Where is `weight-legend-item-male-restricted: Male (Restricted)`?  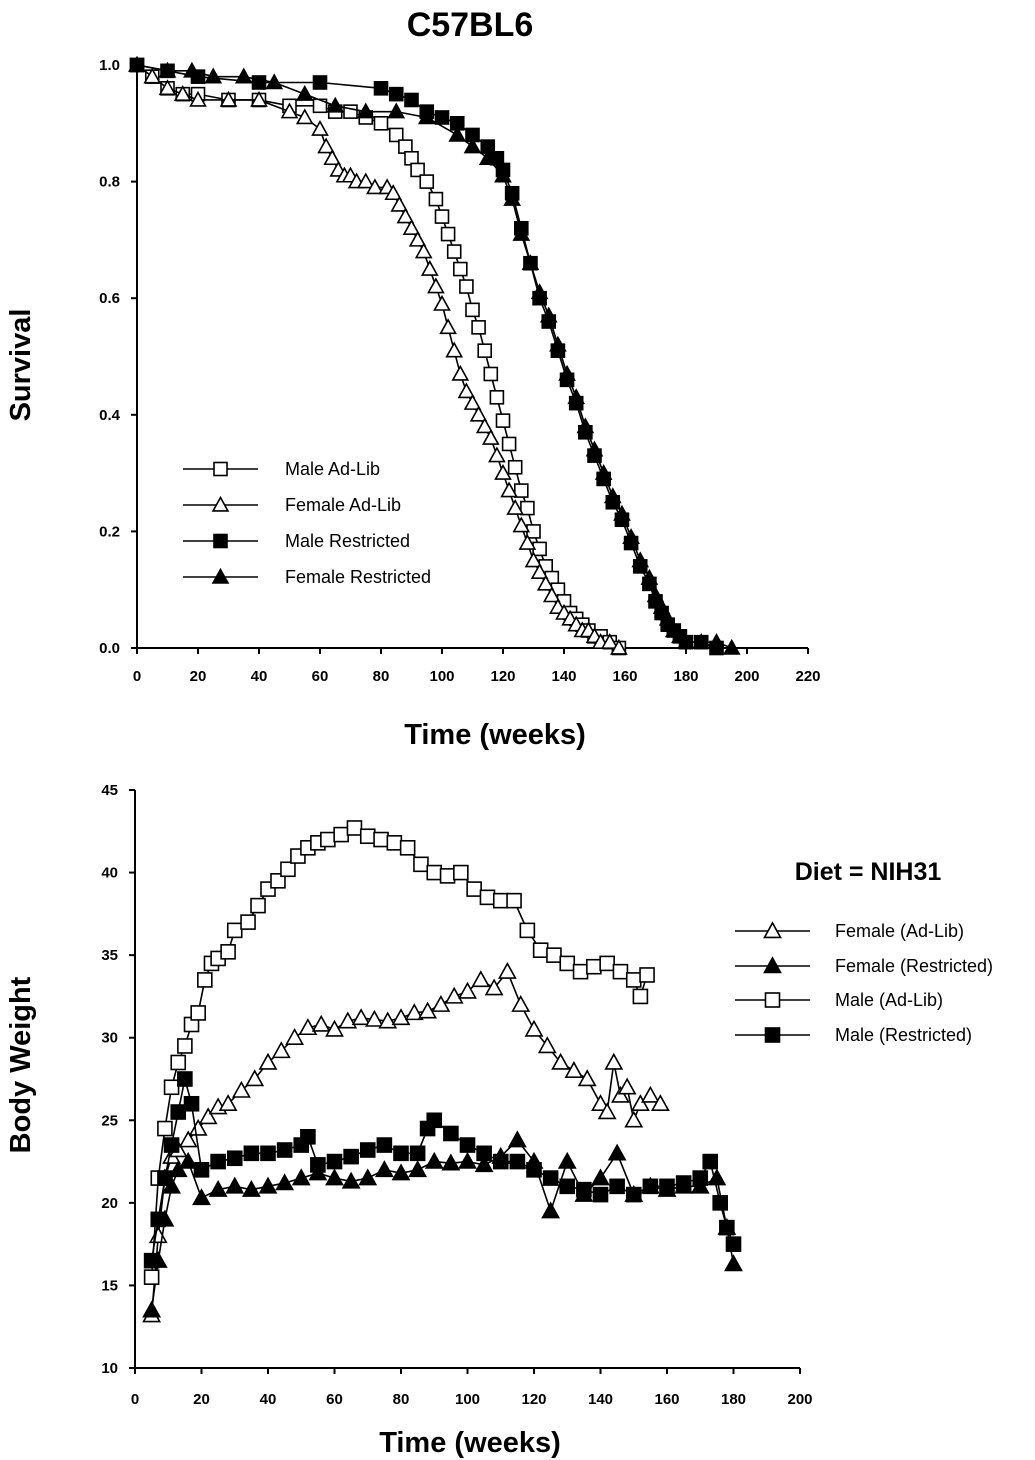
weight-legend-item-male-restricted: Male (Restricted) is located at coordinates (853, 1035).